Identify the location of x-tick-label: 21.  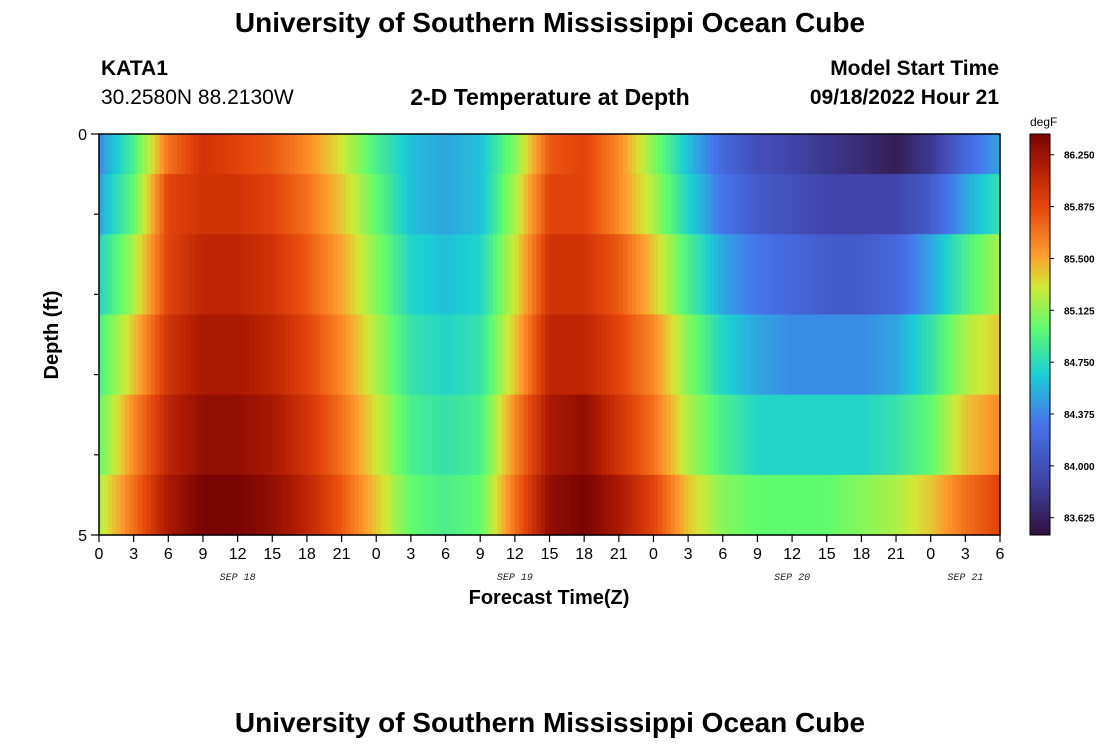
(619, 554).